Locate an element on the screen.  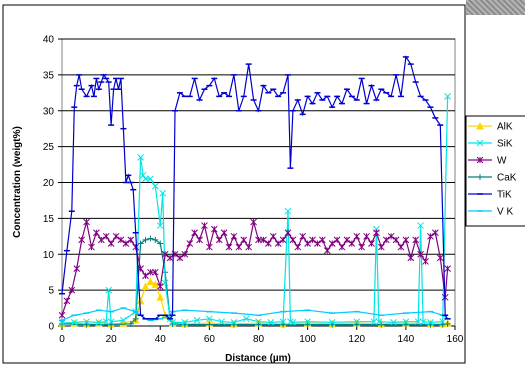
background-photo-corner is located at coordinates (495, 7).